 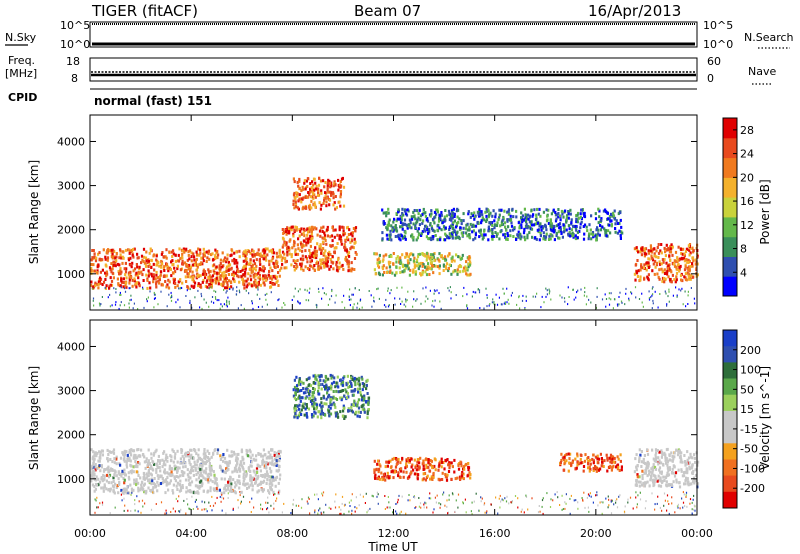 I want to click on power-colorbar-swatch, so click(x=730, y=246).